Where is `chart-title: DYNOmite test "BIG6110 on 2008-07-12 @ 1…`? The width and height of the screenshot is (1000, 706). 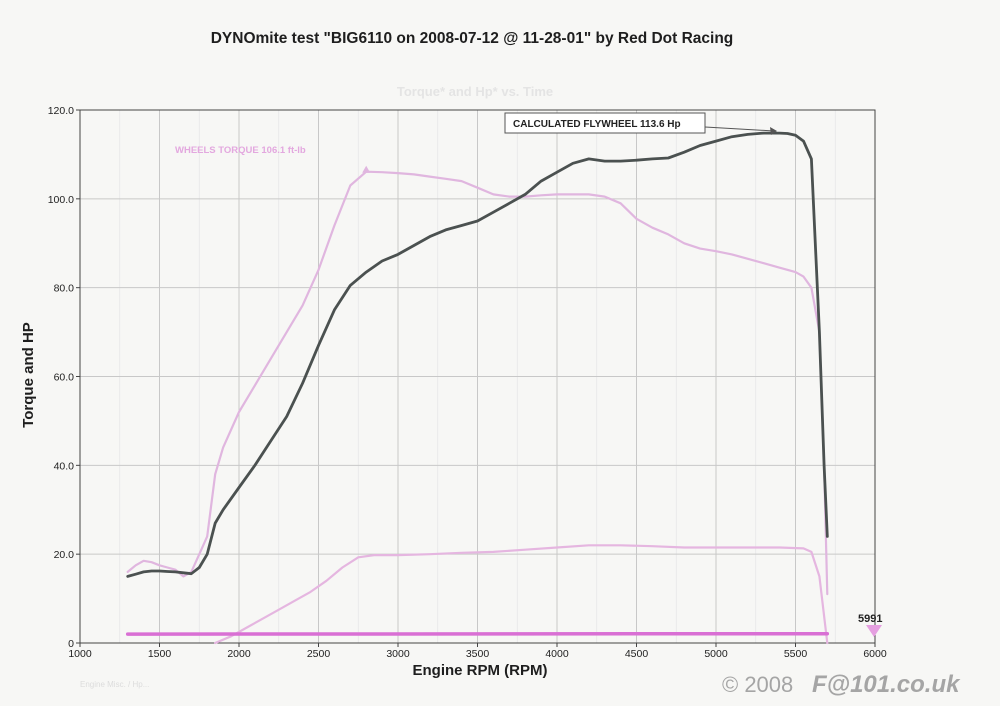 chart-title: DYNOmite test "BIG6110 on 2008-07-12 @ 1… is located at coordinates (472, 38).